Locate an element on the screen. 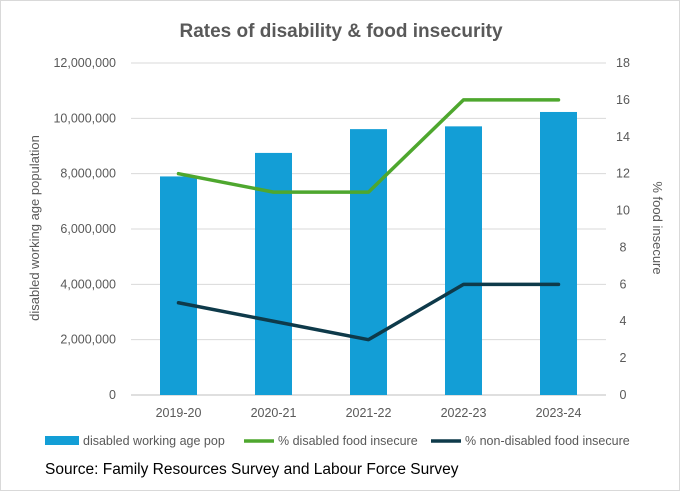 The height and width of the screenshot is (492, 680). y2-tick-label: 4 is located at coordinates (623, 321).